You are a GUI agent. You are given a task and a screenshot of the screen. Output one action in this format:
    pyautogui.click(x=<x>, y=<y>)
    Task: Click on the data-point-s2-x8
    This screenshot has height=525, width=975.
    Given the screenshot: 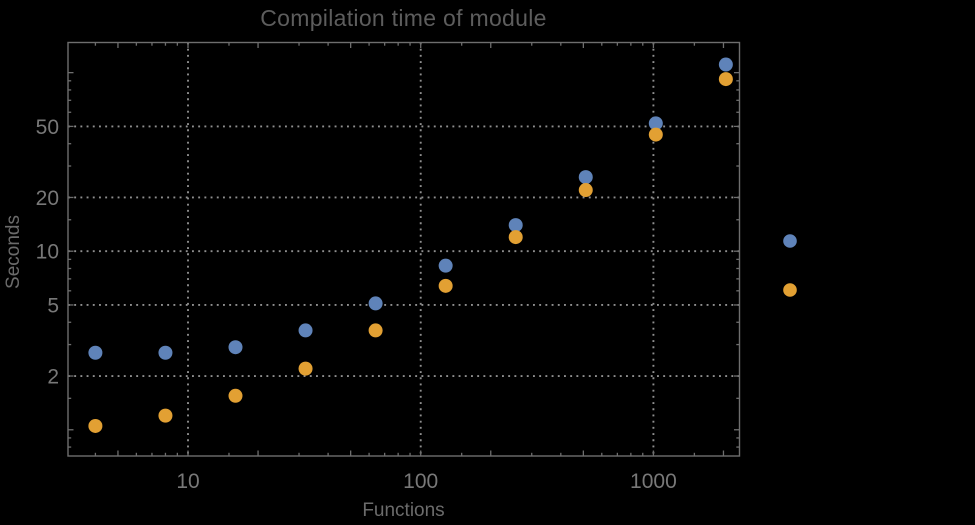 What is the action you would take?
    pyautogui.click(x=165, y=415)
    